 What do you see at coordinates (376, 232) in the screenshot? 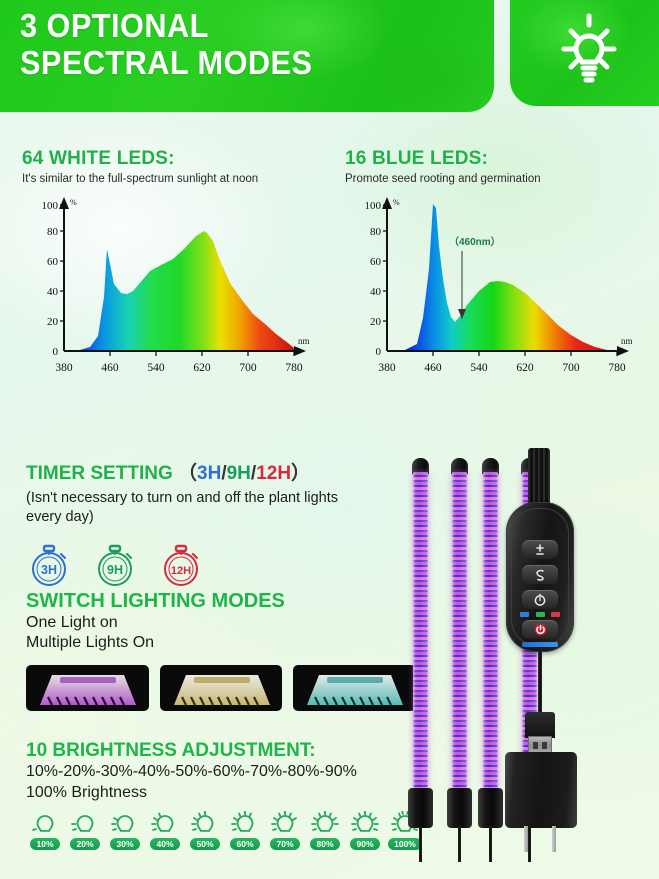
I see `svg-text: 80` at bounding box center [376, 232].